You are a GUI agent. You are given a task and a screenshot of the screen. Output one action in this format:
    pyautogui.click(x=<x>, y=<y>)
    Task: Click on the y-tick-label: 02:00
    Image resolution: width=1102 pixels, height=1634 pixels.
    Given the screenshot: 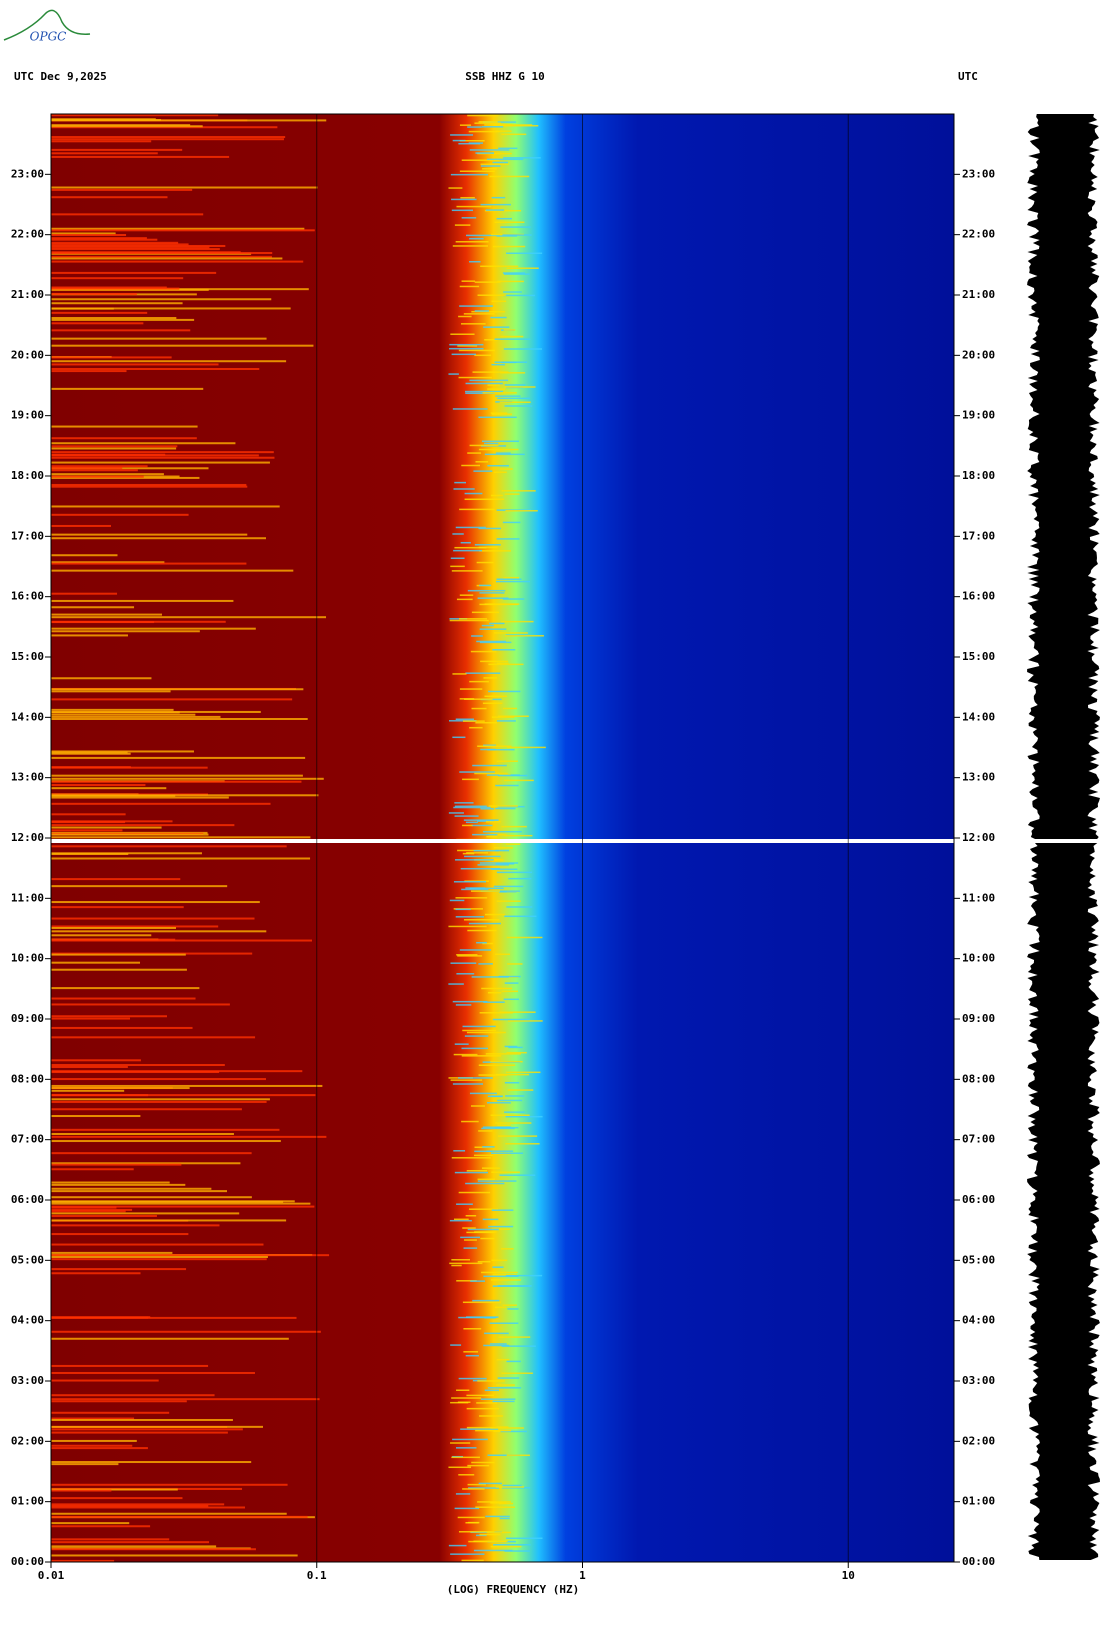 What is the action you would take?
    pyautogui.click(x=27, y=1440)
    